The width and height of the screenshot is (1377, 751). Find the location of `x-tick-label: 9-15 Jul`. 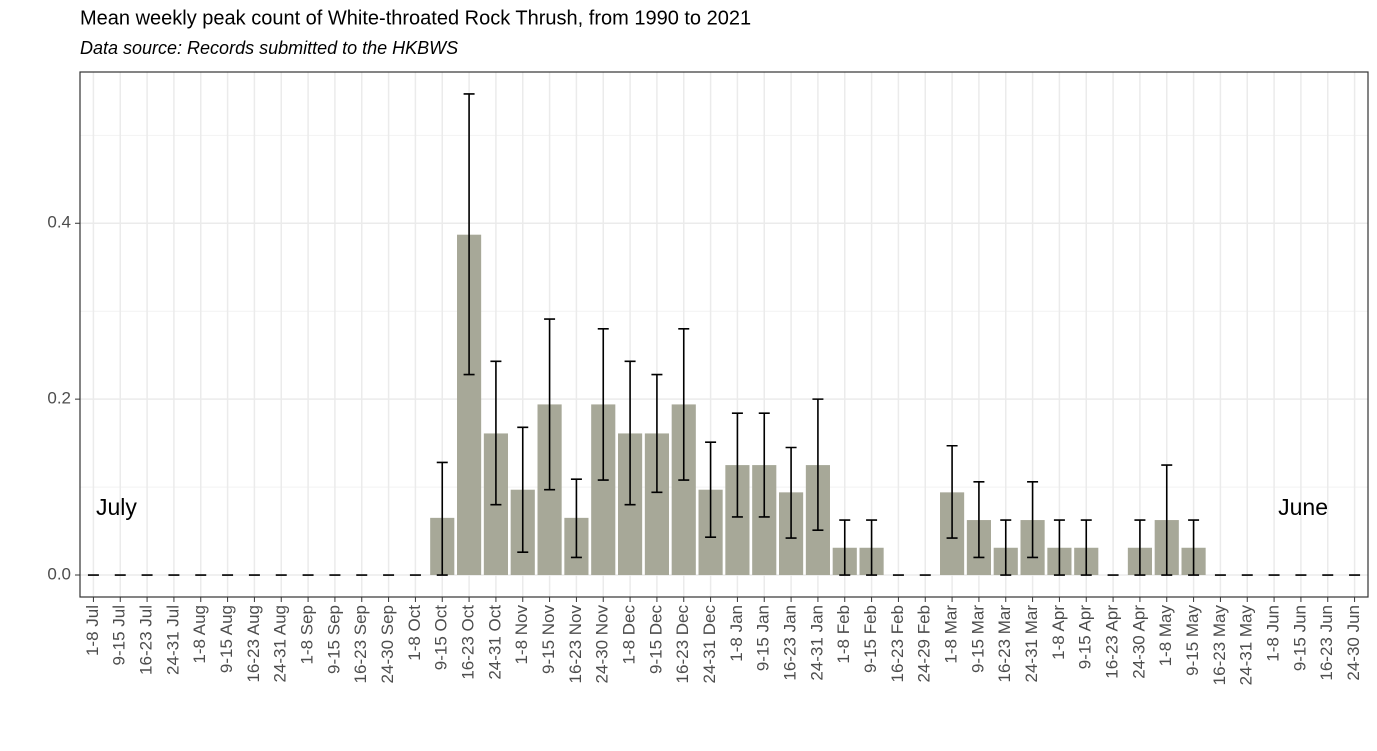

x-tick-label: 9-15 Jul is located at coordinates (119, 635).